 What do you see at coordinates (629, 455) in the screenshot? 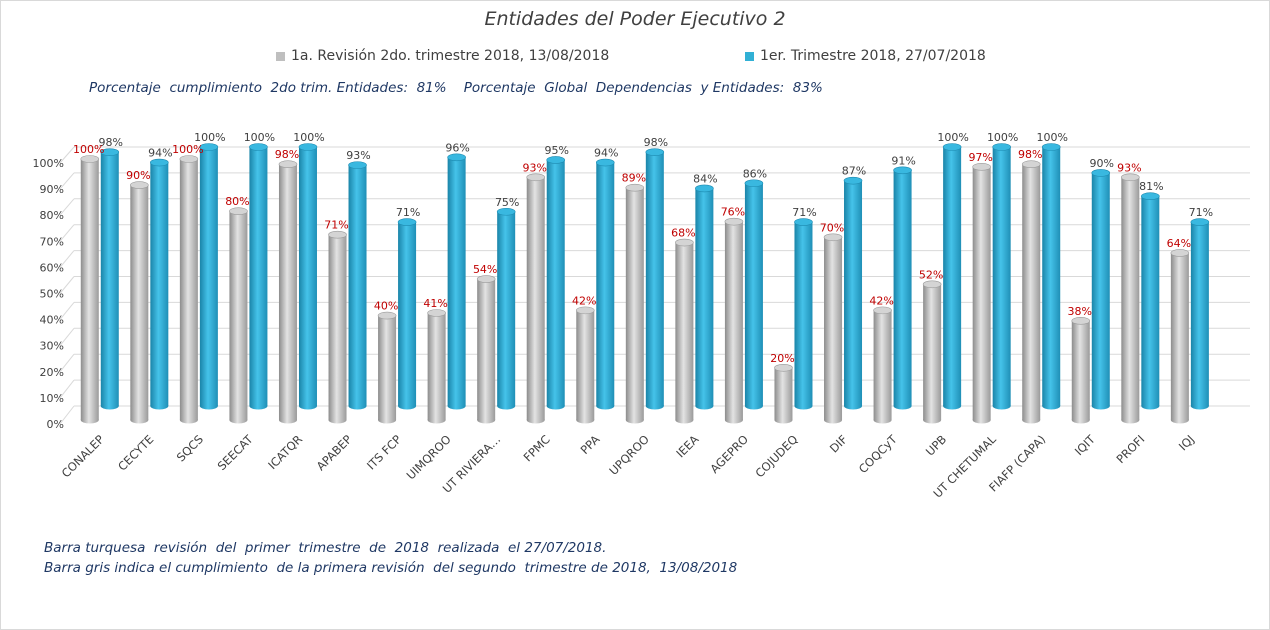
I see `x-tick-label: UPQROO` at bounding box center [629, 455].